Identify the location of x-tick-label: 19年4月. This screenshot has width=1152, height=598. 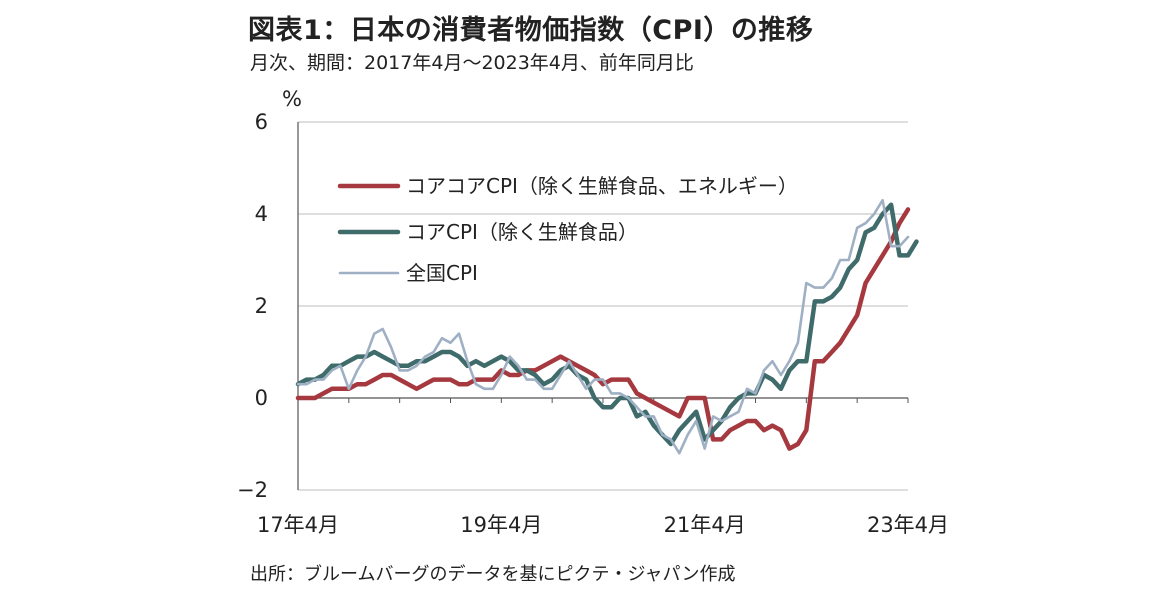
(501, 525).